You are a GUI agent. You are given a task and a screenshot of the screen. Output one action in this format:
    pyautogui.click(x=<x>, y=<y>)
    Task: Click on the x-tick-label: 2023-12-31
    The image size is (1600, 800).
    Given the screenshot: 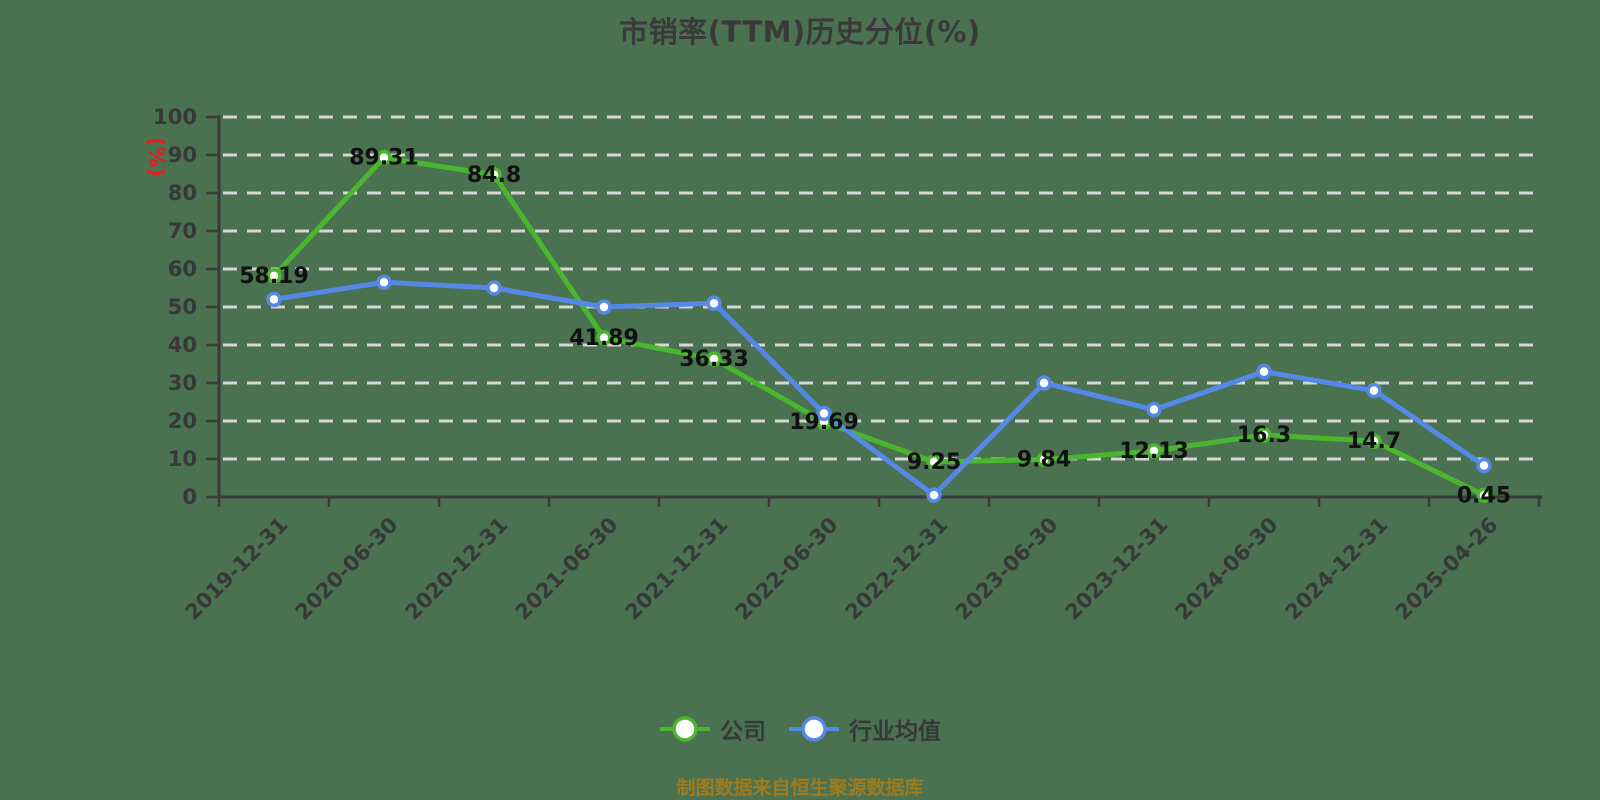 What is the action you would take?
    pyautogui.click(x=1117, y=569)
    